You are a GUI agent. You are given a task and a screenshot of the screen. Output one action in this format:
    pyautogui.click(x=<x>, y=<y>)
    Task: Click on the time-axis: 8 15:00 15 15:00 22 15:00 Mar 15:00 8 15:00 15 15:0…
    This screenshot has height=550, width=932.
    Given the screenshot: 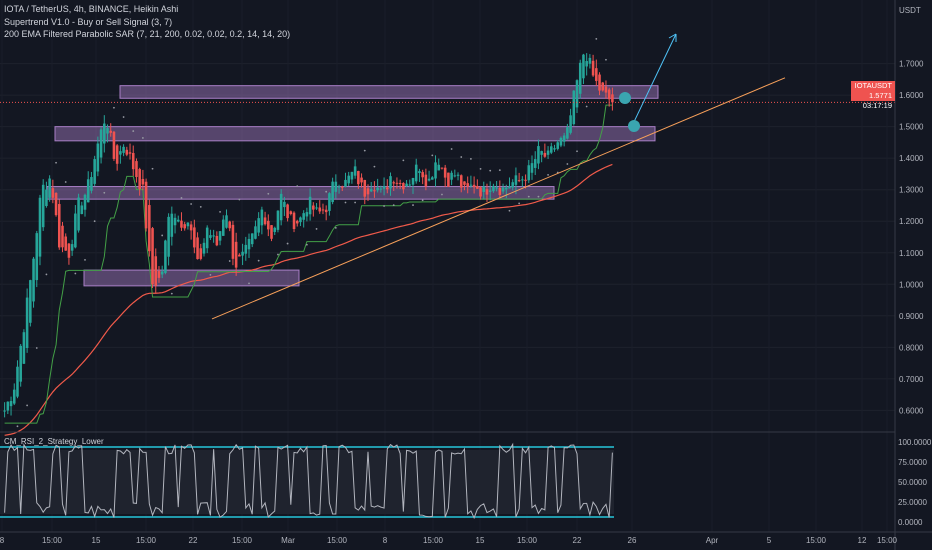 What is the action you would take?
    pyautogui.click(x=449, y=540)
    